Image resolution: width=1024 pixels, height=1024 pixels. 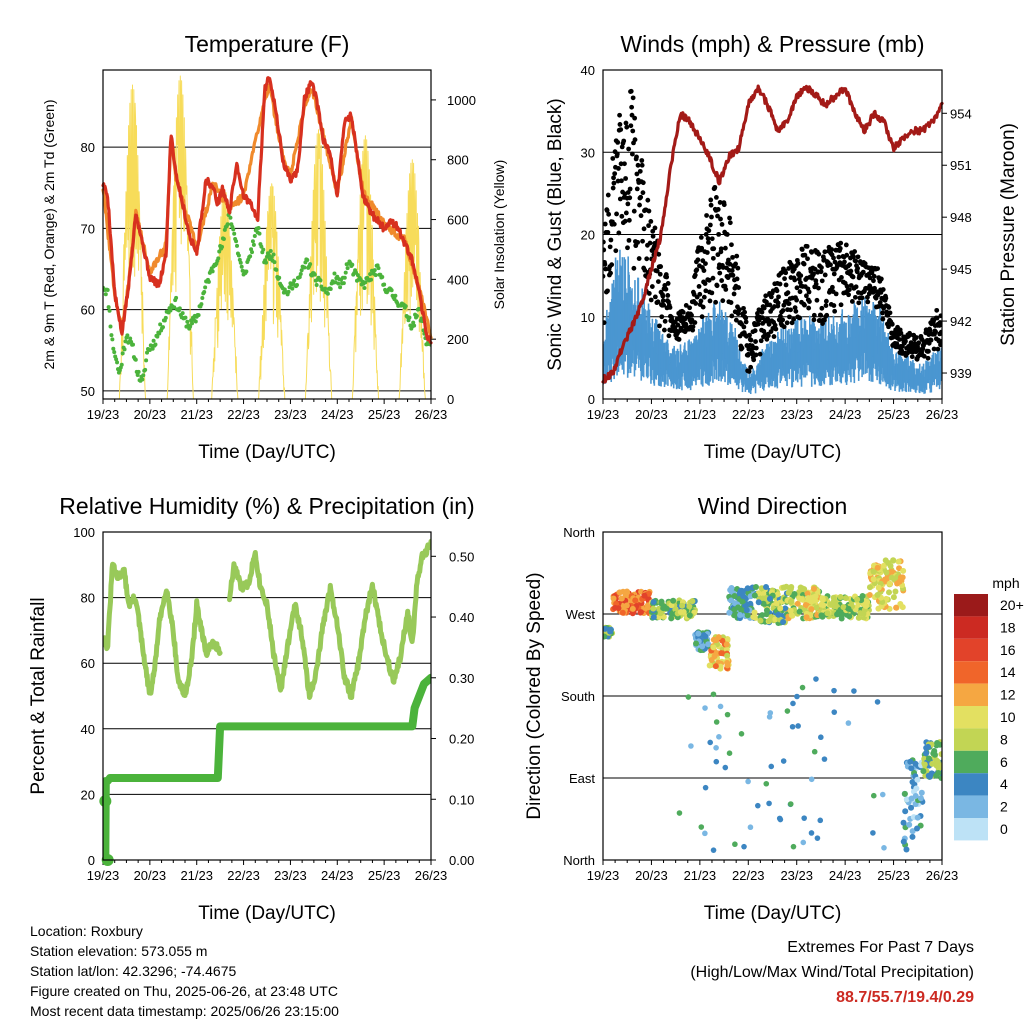 I want to click on legend-label: 14, so click(x=1008, y=672).